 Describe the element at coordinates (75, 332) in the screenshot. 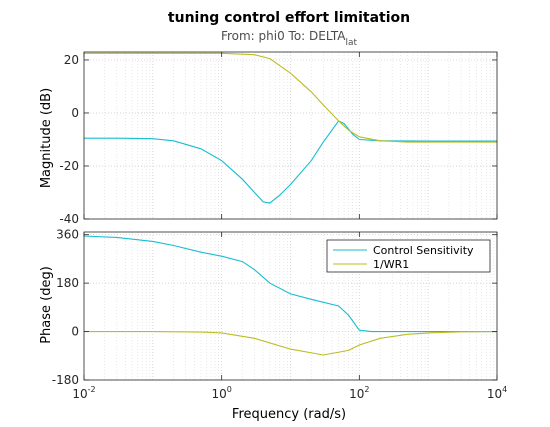

I see `phase-y-tick-label: 0` at that location.